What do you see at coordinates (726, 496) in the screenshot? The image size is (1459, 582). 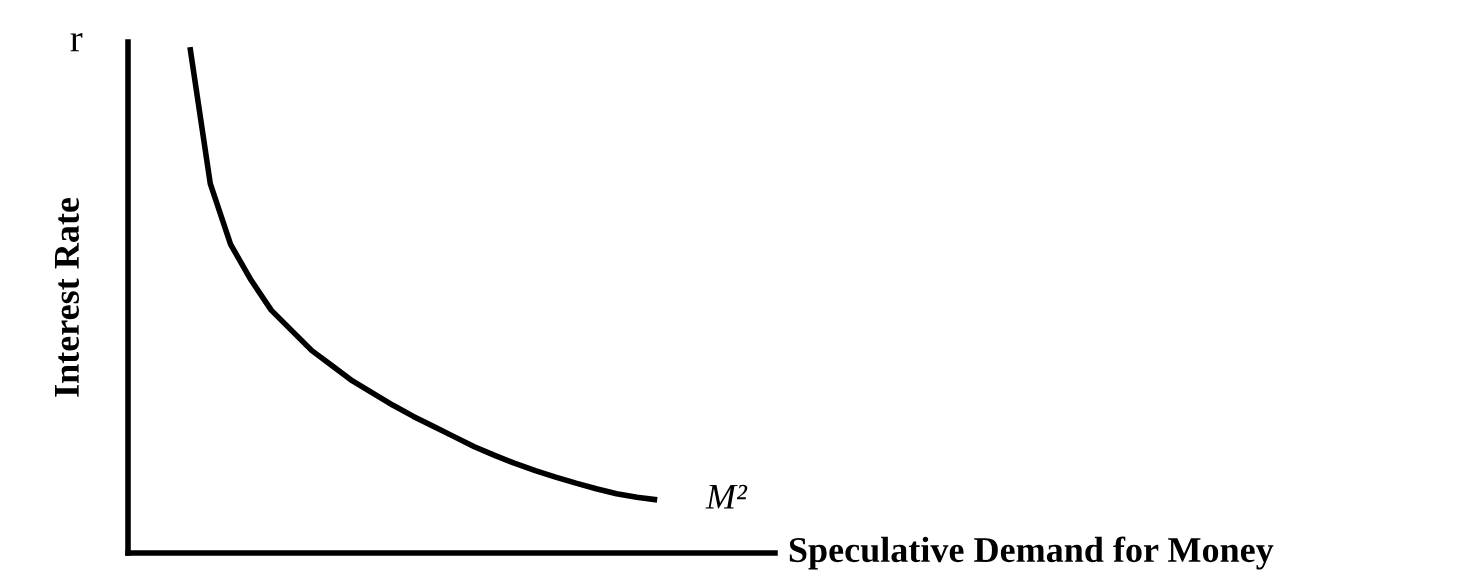 I see `series-label: M²` at bounding box center [726, 496].